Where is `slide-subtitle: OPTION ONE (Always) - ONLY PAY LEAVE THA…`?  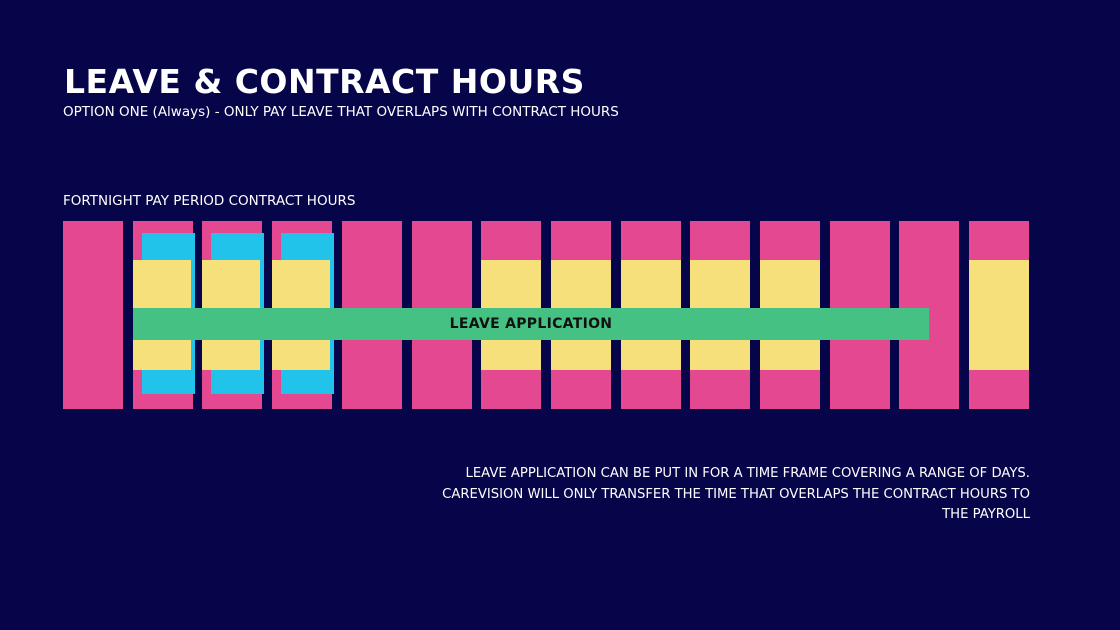
slide-subtitle: OPTION ONE (Always) - ONLY PAY LEAVE THA… is located at coordinates (341, 112).